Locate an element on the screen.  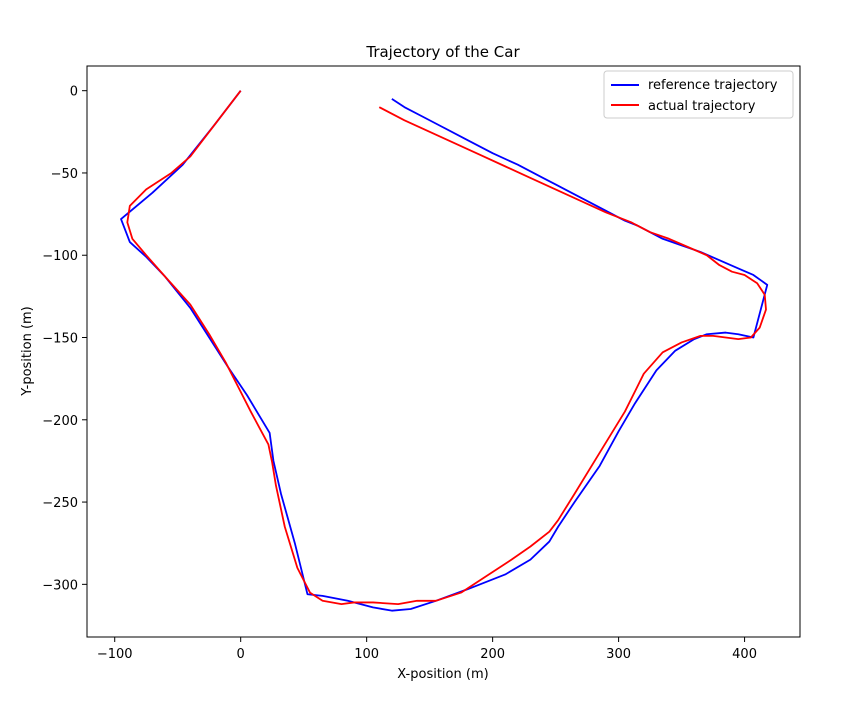
y-tick-label: −50 is located at coordinates (64, 174).